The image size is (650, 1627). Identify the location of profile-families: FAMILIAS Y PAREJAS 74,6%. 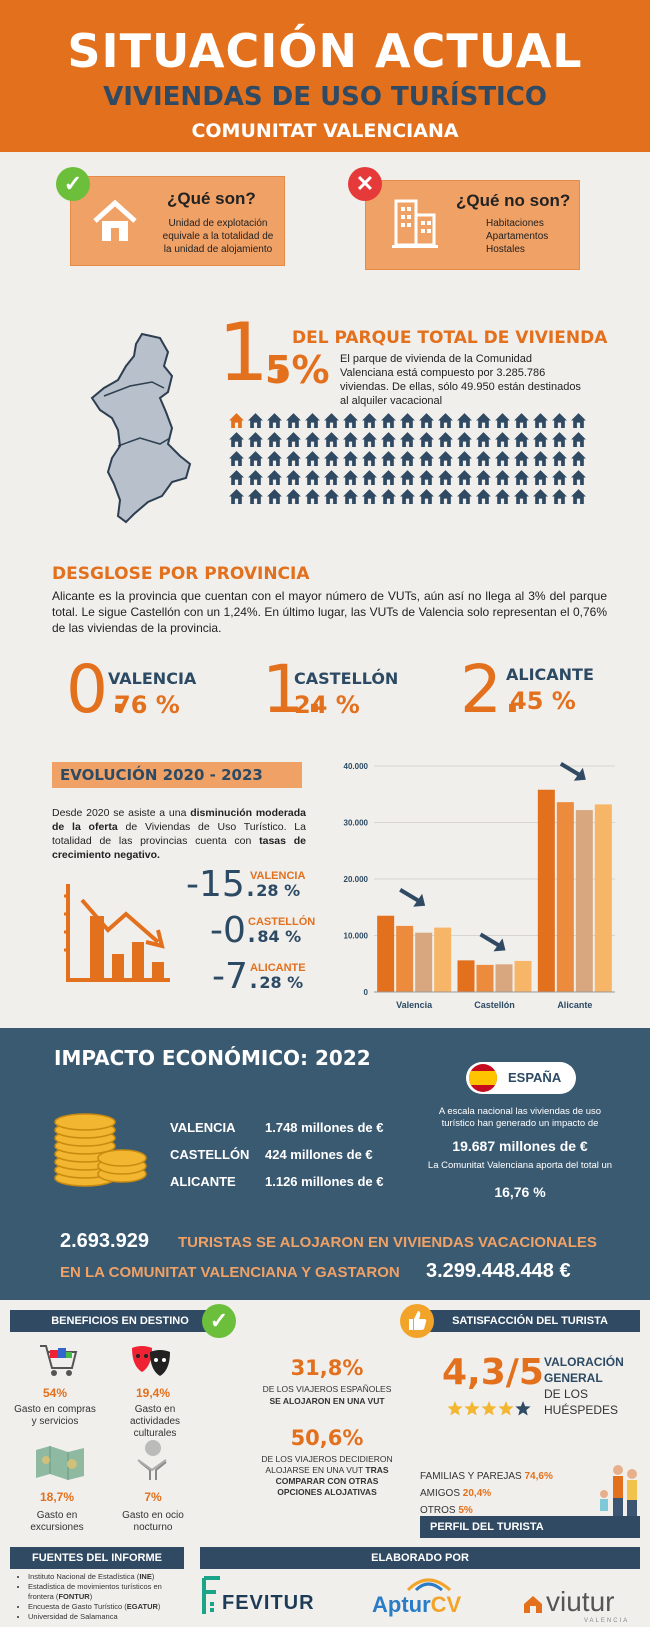
(486, 1476).